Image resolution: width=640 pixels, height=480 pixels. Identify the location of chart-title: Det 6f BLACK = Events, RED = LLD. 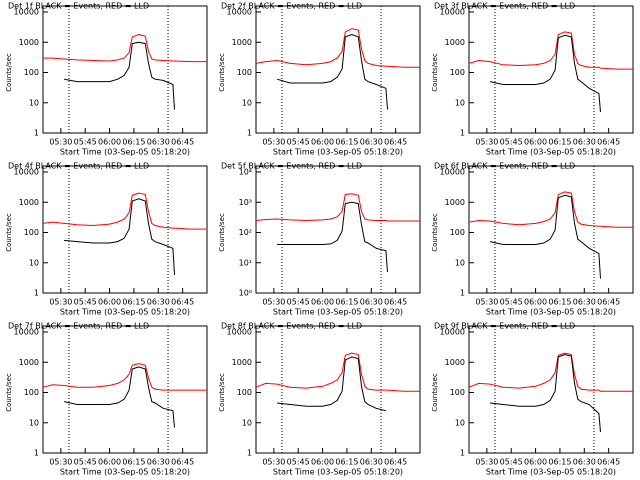
(504, 166).